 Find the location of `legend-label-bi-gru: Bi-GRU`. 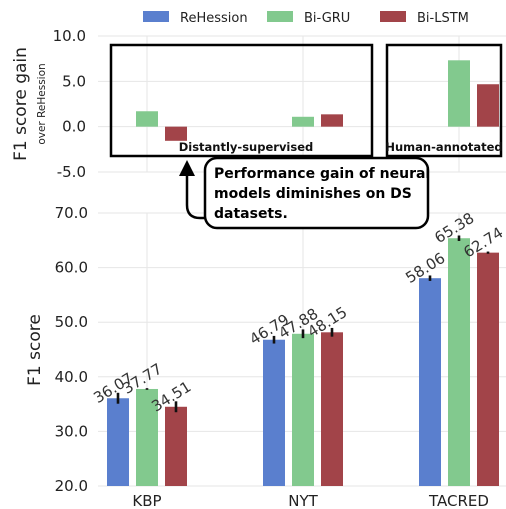

legend-label-bi-gru: Bi-GRU is located at coordinates (327, 18).